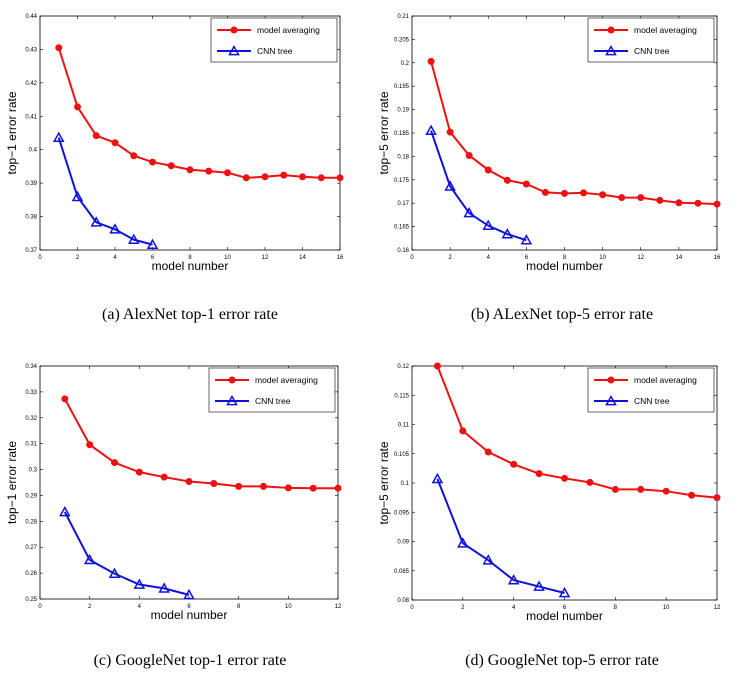 The height and width of the screenshot is (674, 738). Describe the element at coordinates (31, 367) in the screenshot. I see `y-tick-label: 0.34` at that location.